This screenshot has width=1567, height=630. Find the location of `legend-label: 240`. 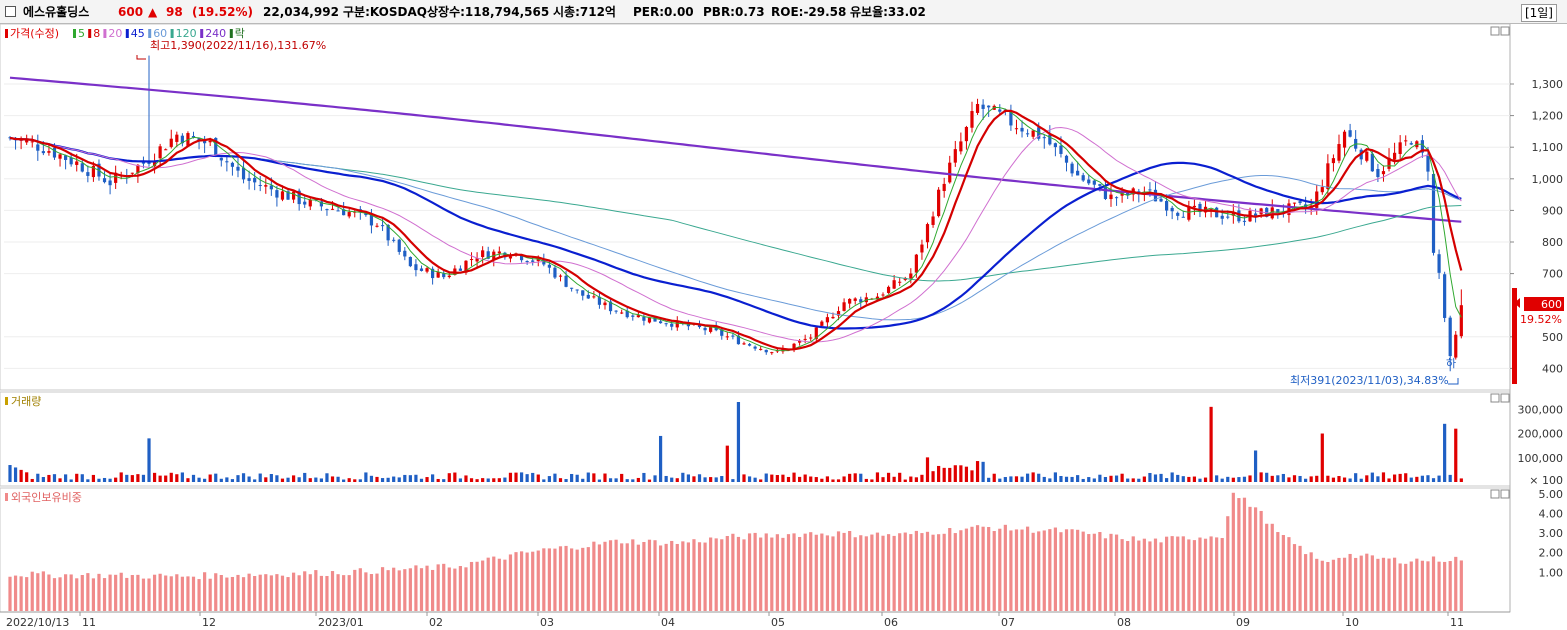

legend-label: 240 is located at coordinates (215, 33).